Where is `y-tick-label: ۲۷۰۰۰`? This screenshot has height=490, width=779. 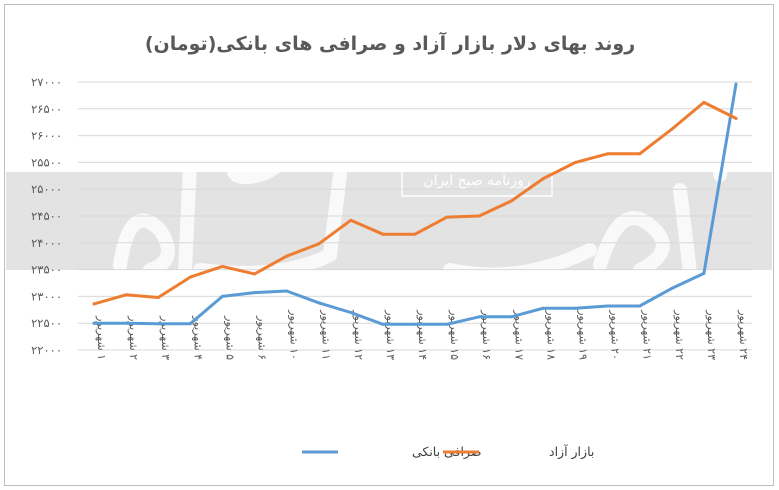 y-tick-label: ۲۷۰۰۰ is located at coordinates (46, 82).